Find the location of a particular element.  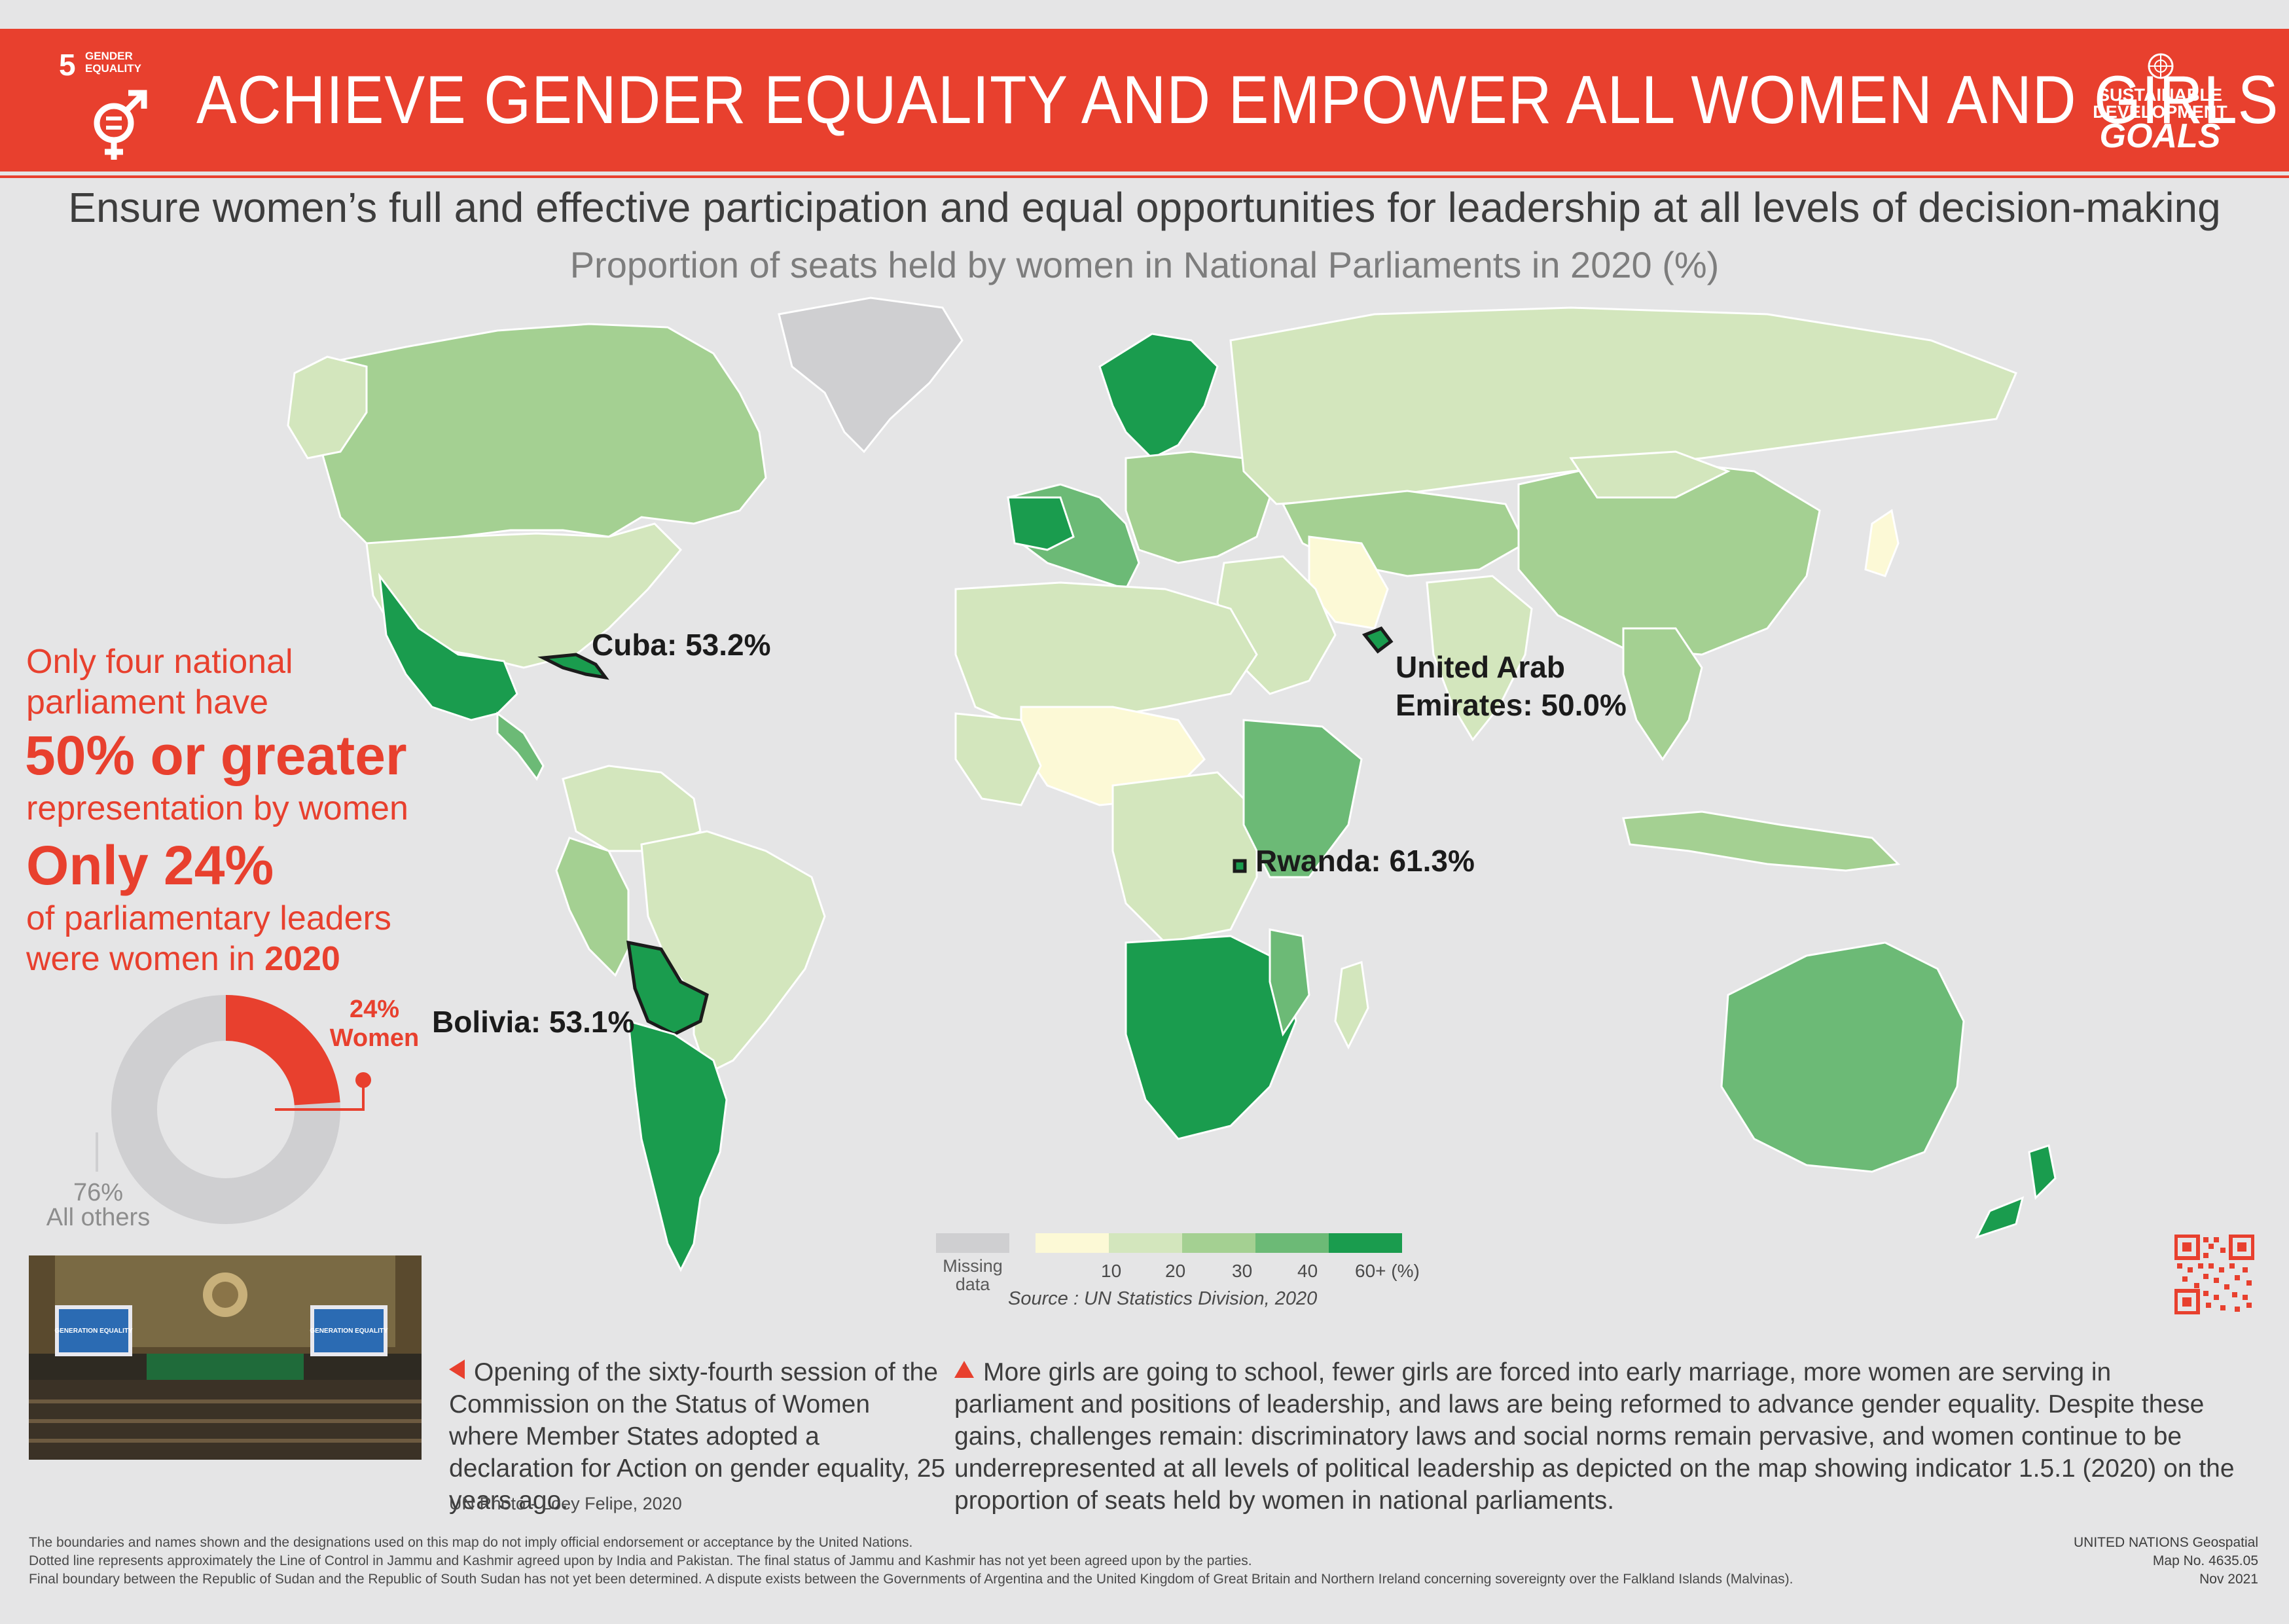

region-iberia is located at coordinates (1041, 523).